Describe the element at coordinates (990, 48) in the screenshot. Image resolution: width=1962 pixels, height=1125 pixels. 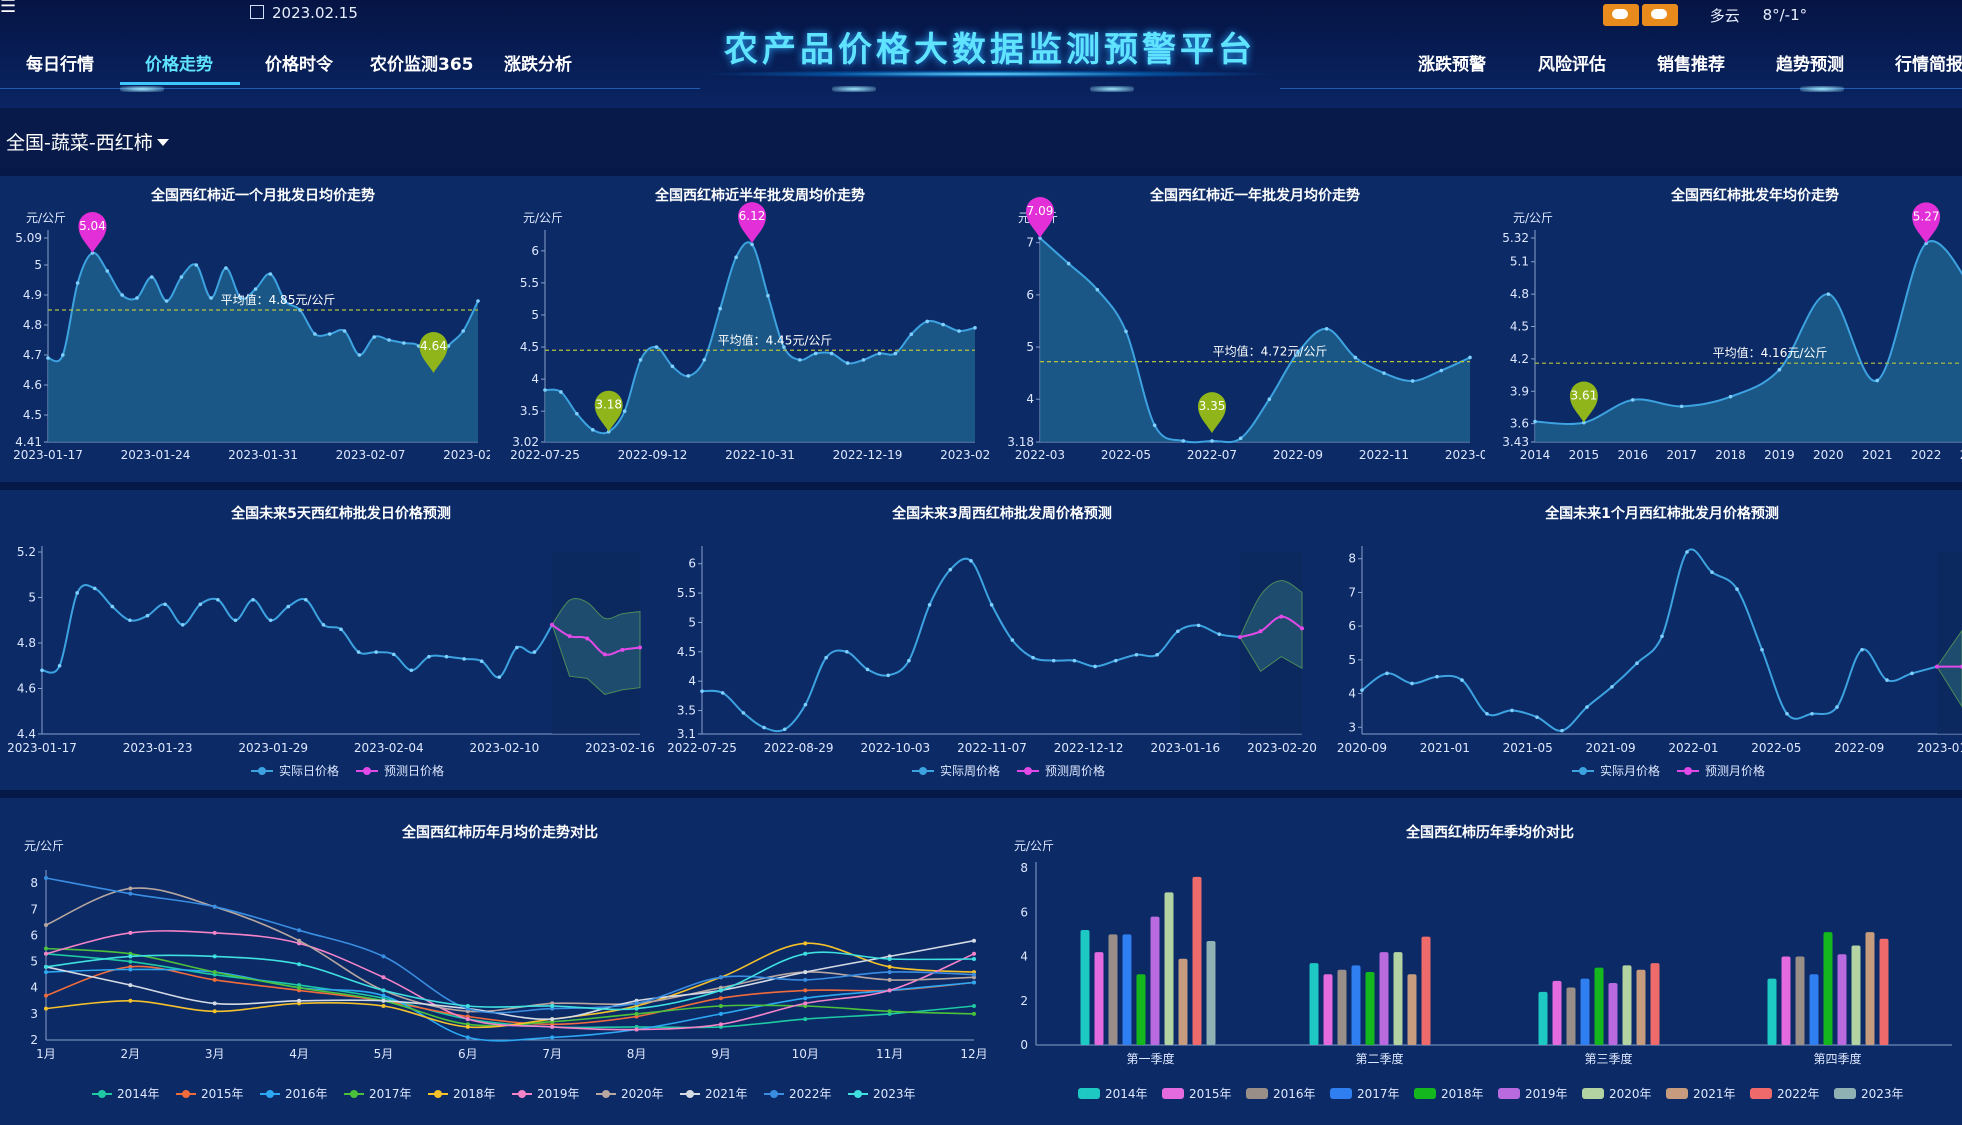
I see `title-banner: 农产品价格大数据监测预警平台` at that location.